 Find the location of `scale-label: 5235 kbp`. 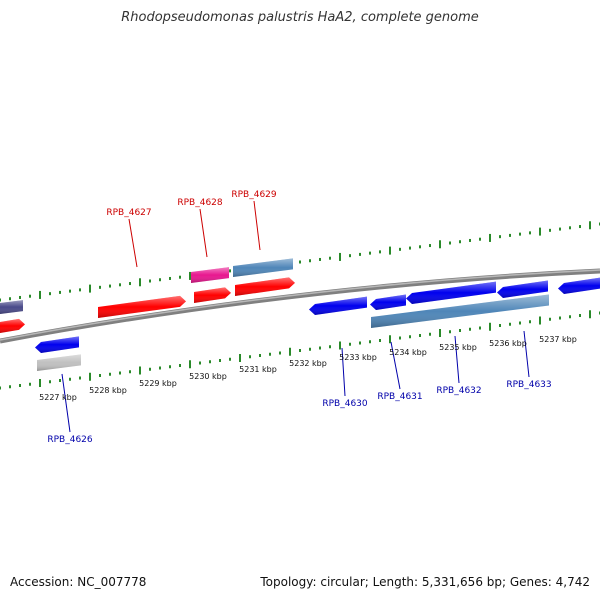

scale-label: 5235 kbp is located at coordinates (458, 347).